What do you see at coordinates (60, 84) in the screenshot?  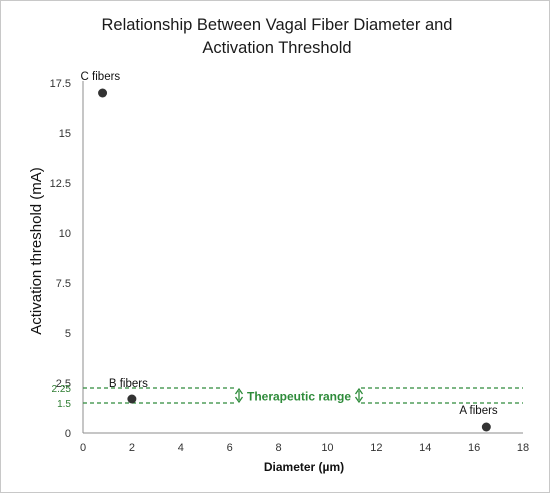 I see `y-tick-label: 17.5` at bounding box center [60, 84].